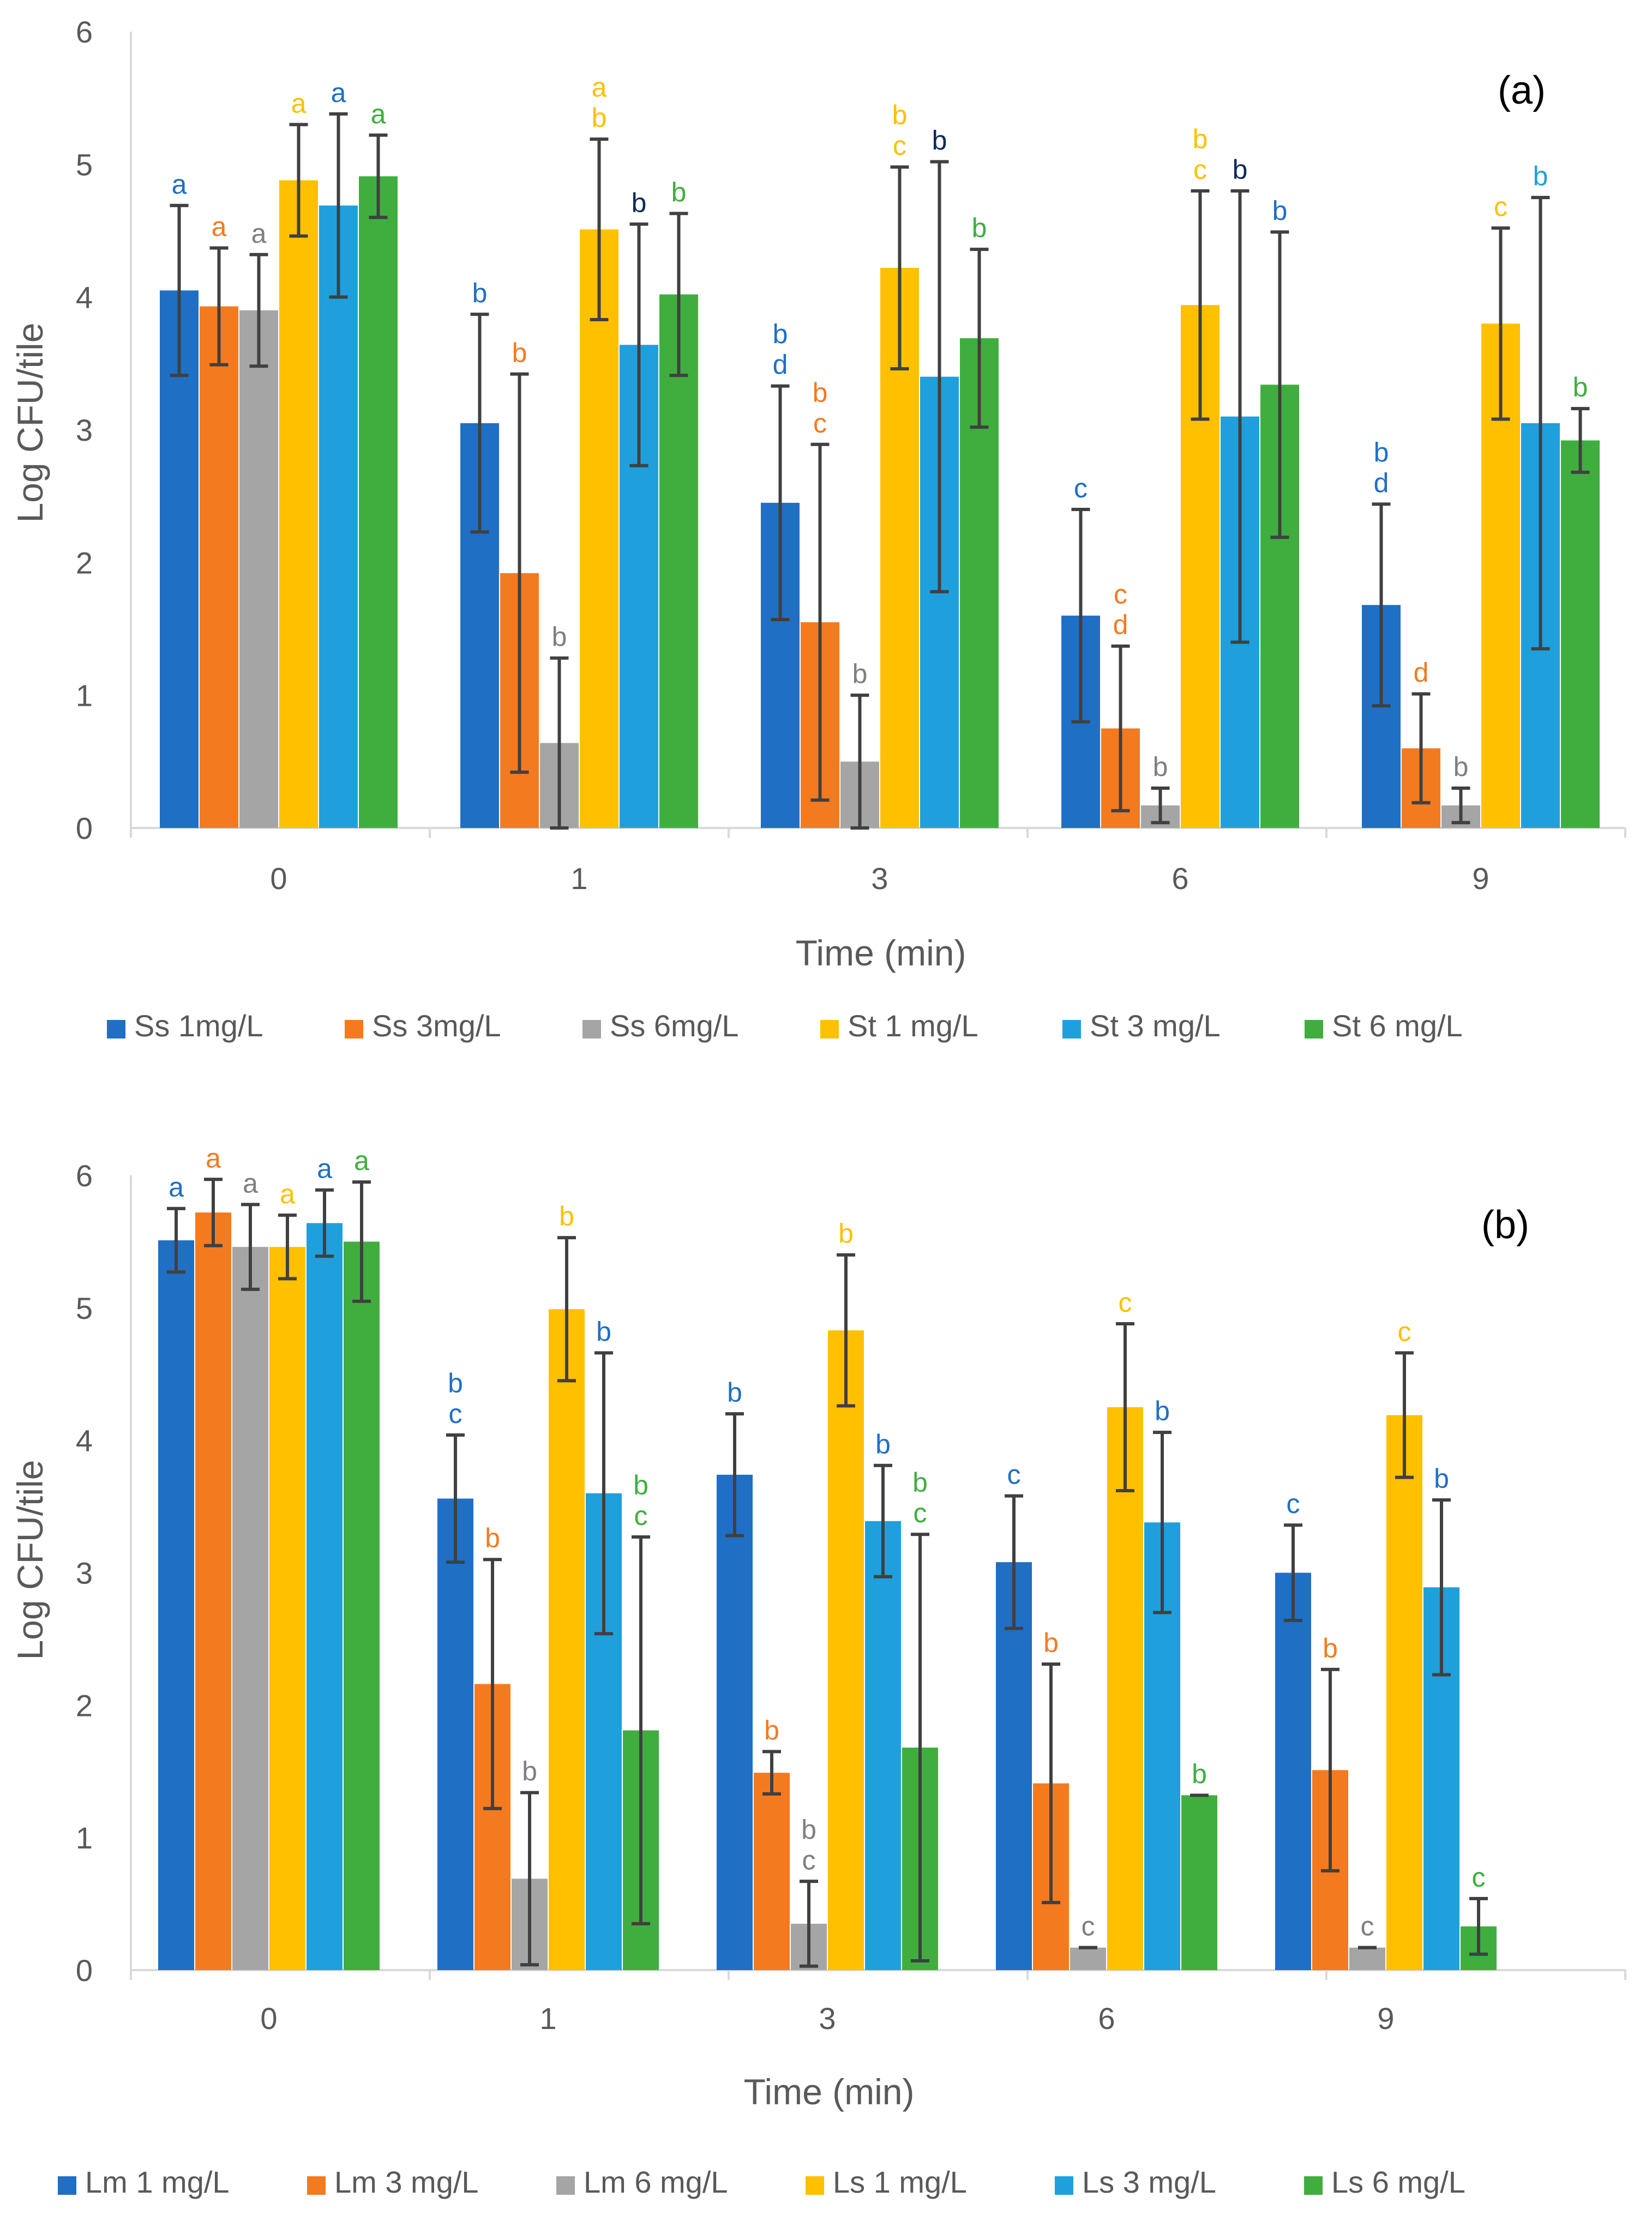 Image resolution: width=1652 pixels, height=2215 pixels. I want to click on legend-label: Lm 3 mg/L, so click(406, 2182).